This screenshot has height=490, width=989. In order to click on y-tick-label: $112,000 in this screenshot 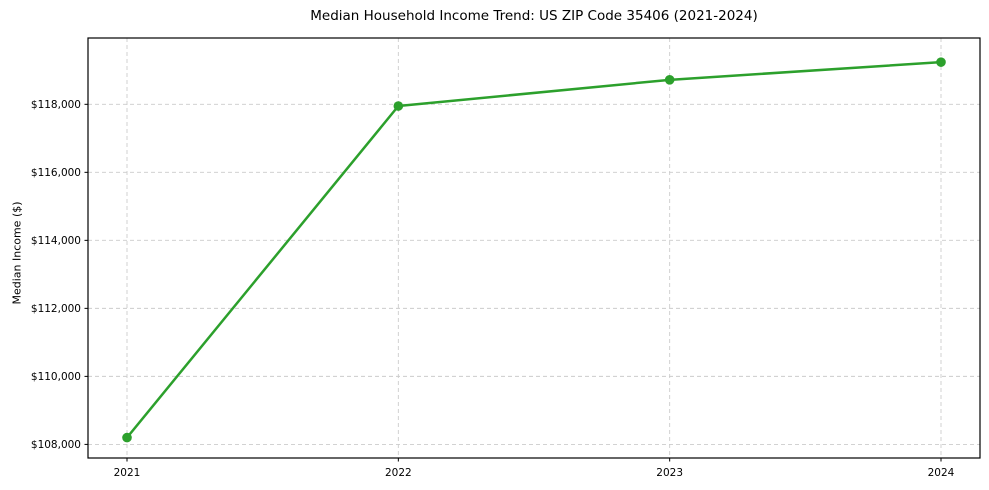, I will do `click(56, 309)`.